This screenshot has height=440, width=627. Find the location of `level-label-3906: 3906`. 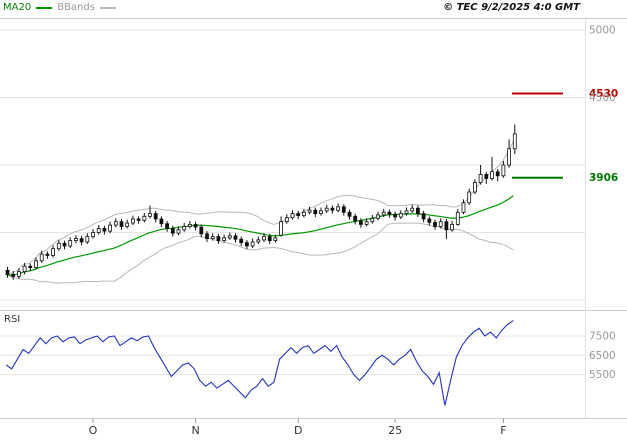

level-label-3906: 3906 is located at coordinates (603, 178).